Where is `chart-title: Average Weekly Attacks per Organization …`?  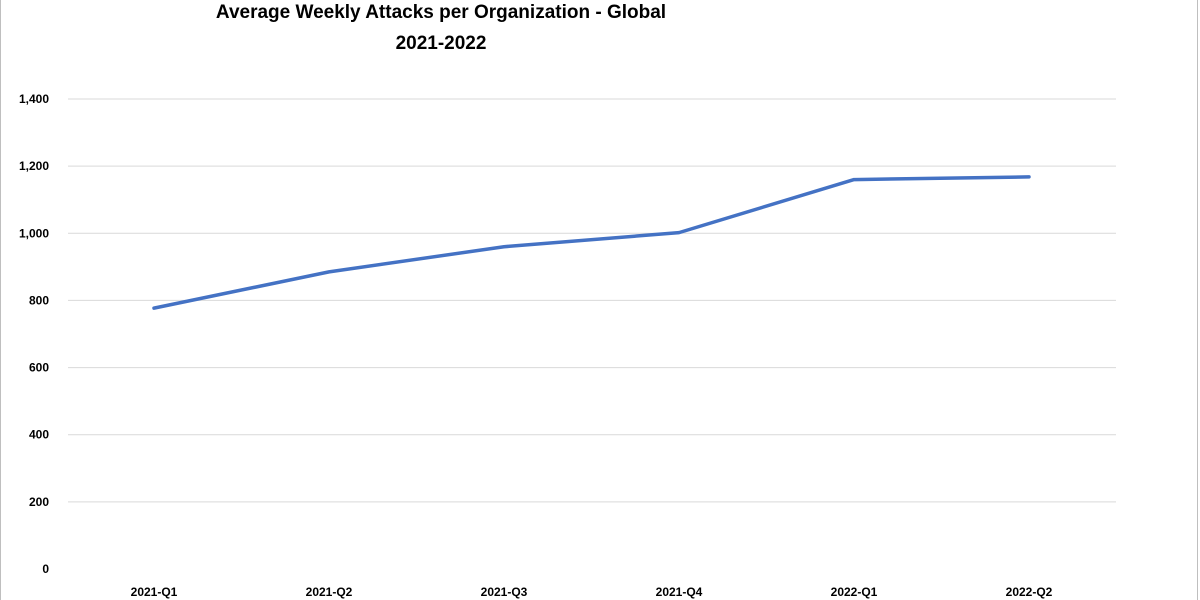 chart-title: Average Weekly Attacks per Organization … is located at coordinates (441, 12).